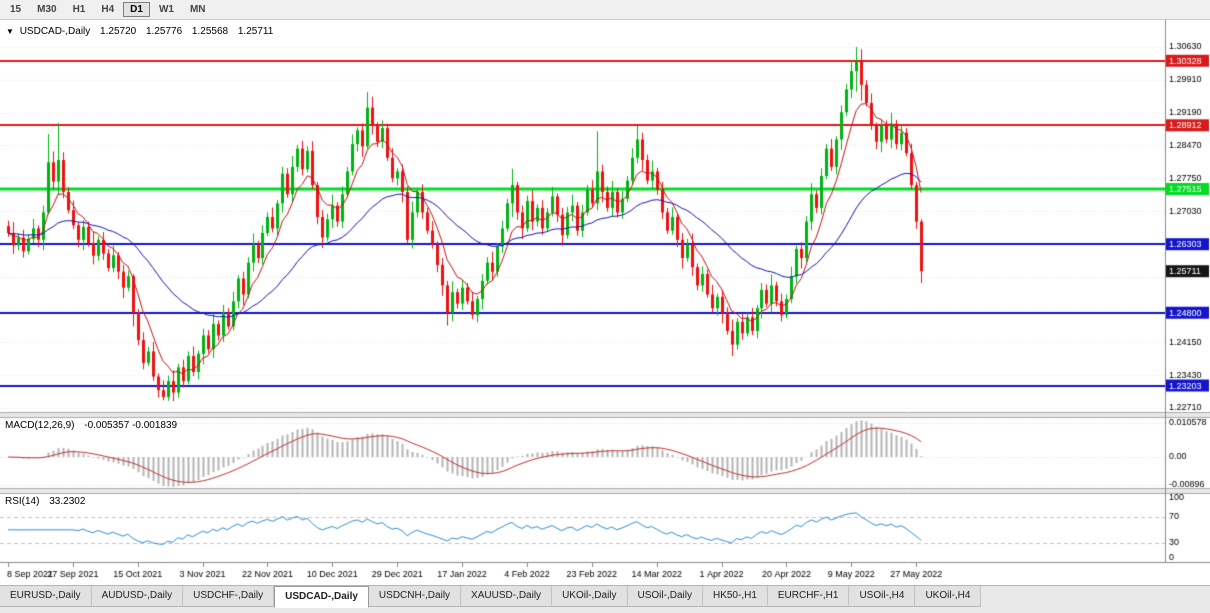 This screenshot has width=1210, height=613. Describe the element at coordinates (67, 501) in the screenshot. I see `rsi-indicator-value: 33.2302` at that location.